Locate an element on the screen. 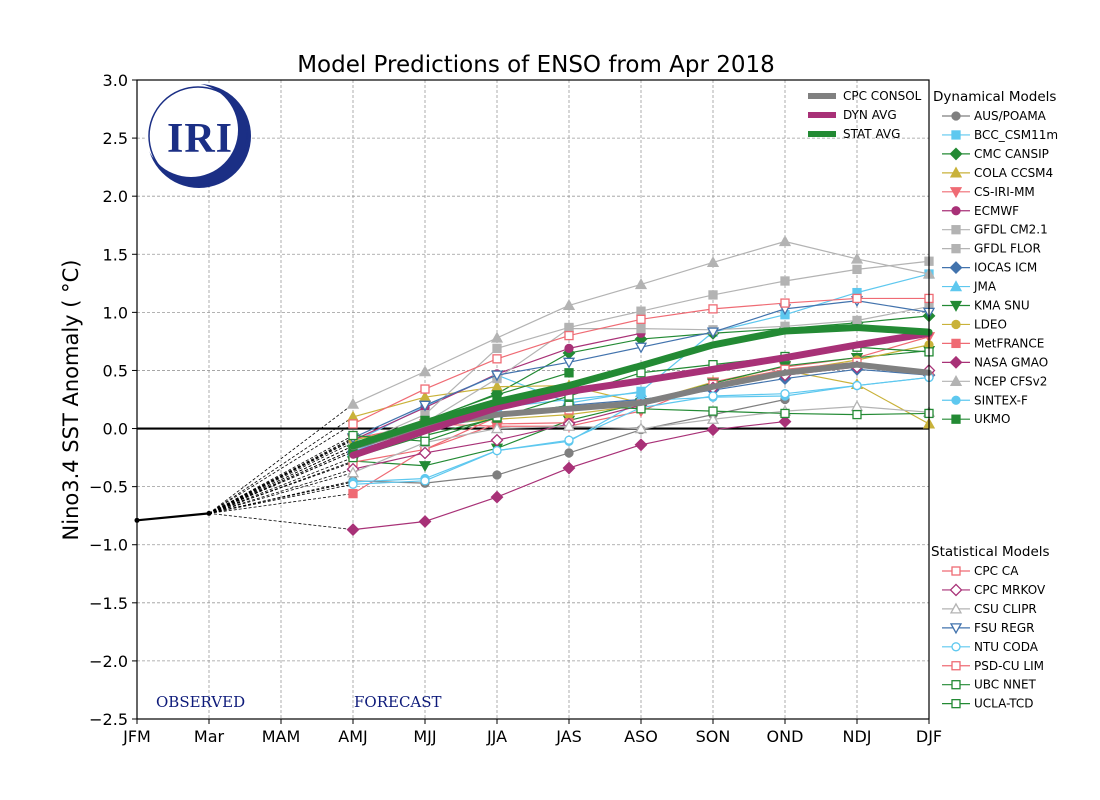 The height and width of the screenshot is (800, 1100). connector-cpc-mrkov is located at coordinates (281, 491).